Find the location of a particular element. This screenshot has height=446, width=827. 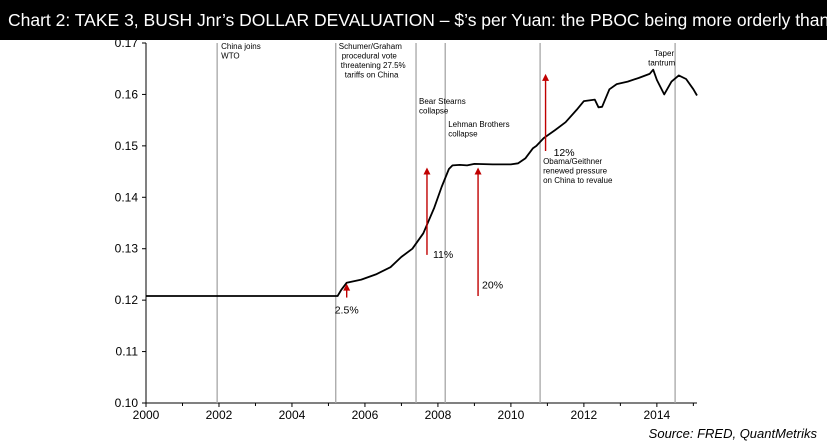

arrow-label: 20% is located at coordinates (492, 286).